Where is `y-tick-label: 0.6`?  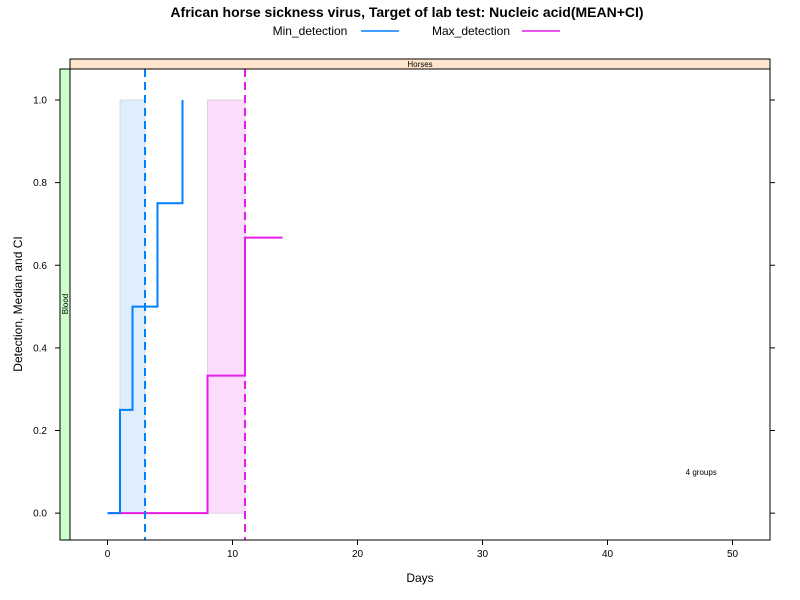 y-tick-label: 0.6 is located at coordinates (40, 266).